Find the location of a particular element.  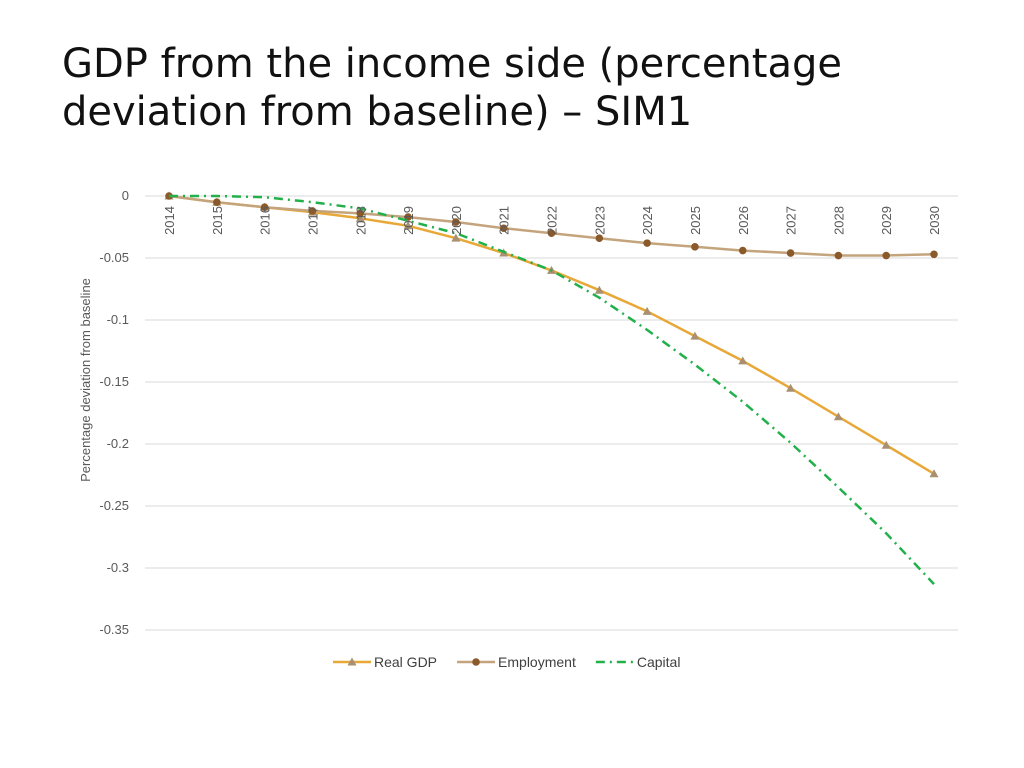

legend-label: Real GDP is located at coordinates (405, 662).